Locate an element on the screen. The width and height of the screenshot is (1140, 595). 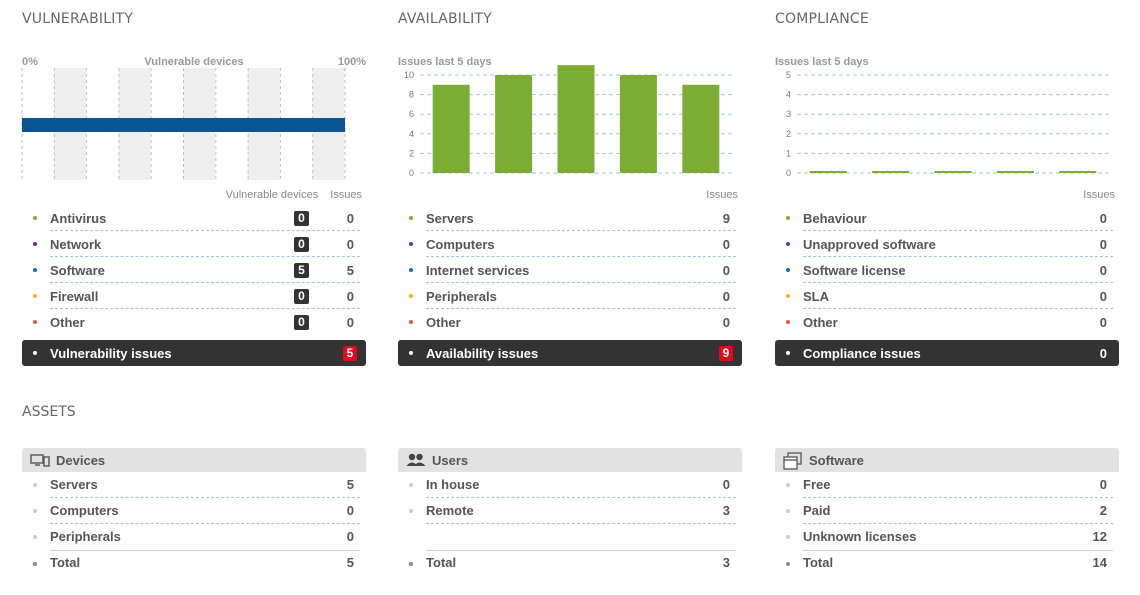
row-label: Software is located at coordinates (77, 270).